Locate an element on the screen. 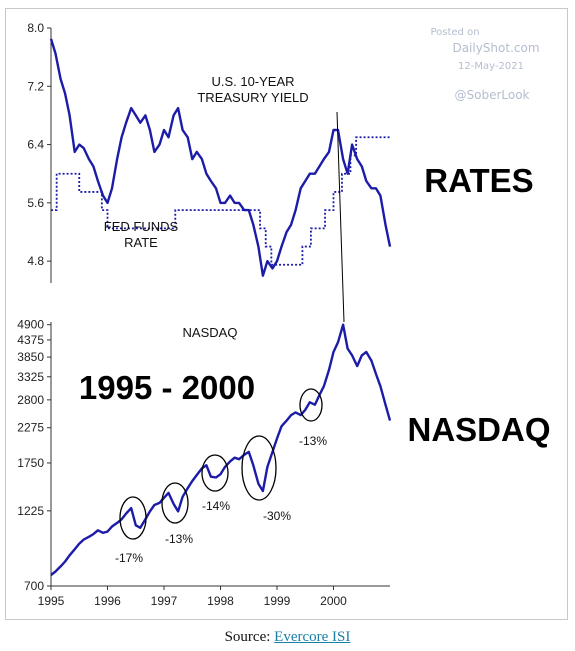  annotation-drawdown-5: -13% is located at coordinates (313, 441).